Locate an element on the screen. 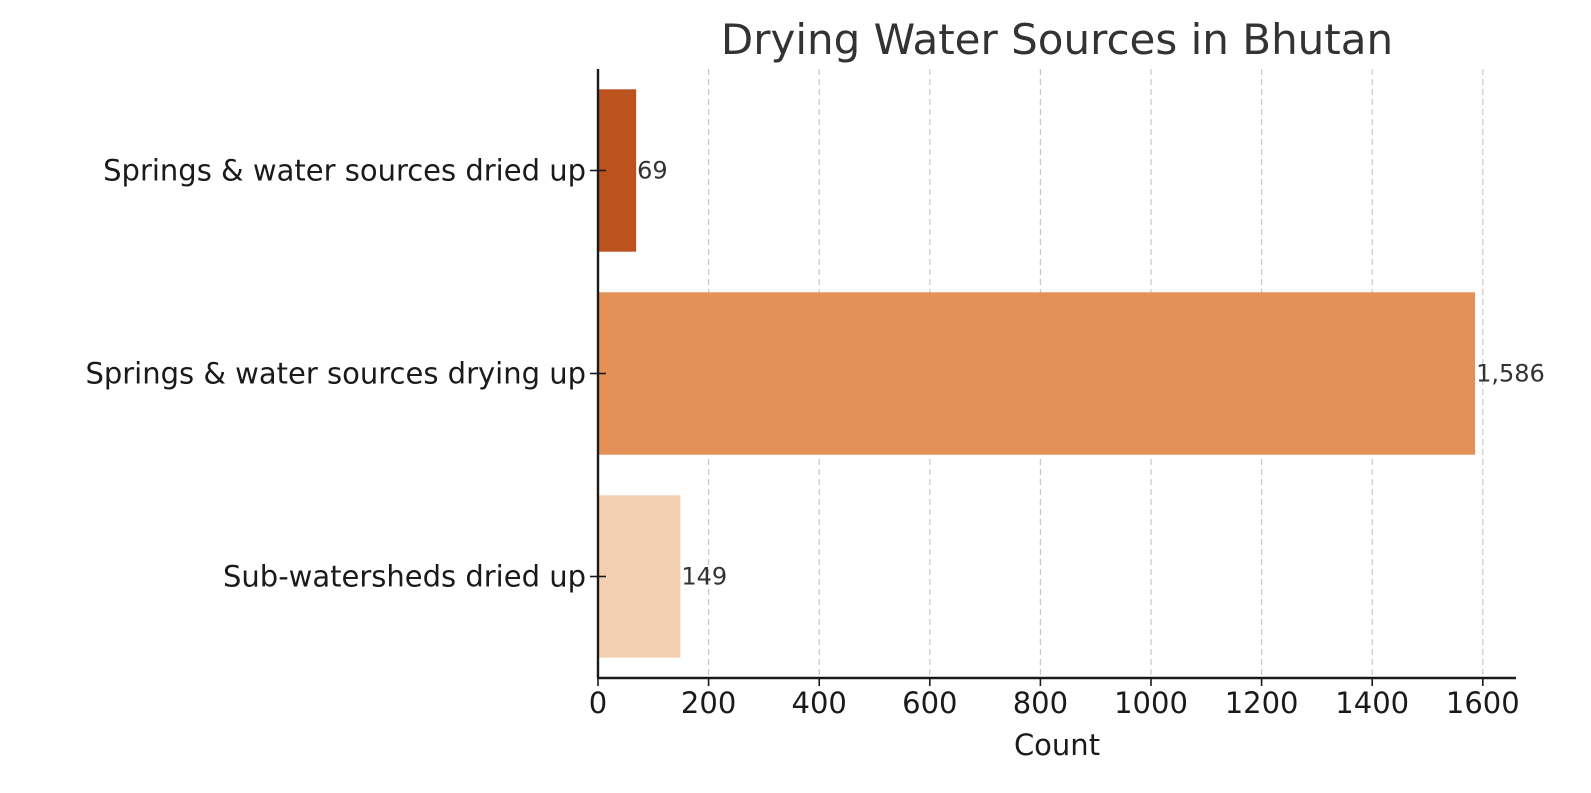 The width and height of the screenshot is (1591, 793). x-tick-label-1: 200 is located at coordinates (708, 703).